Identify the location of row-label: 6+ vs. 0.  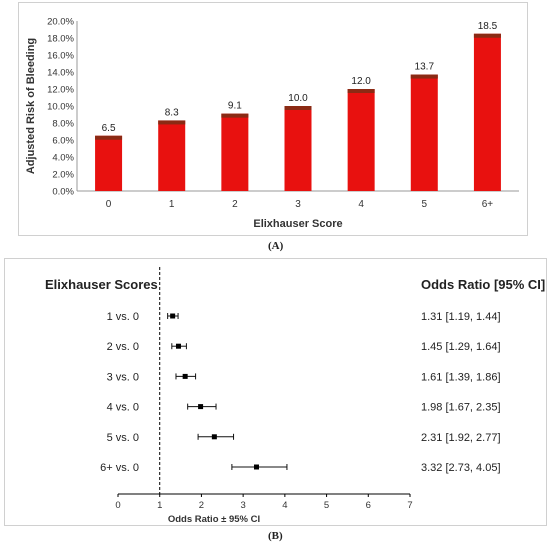
(119, 468).